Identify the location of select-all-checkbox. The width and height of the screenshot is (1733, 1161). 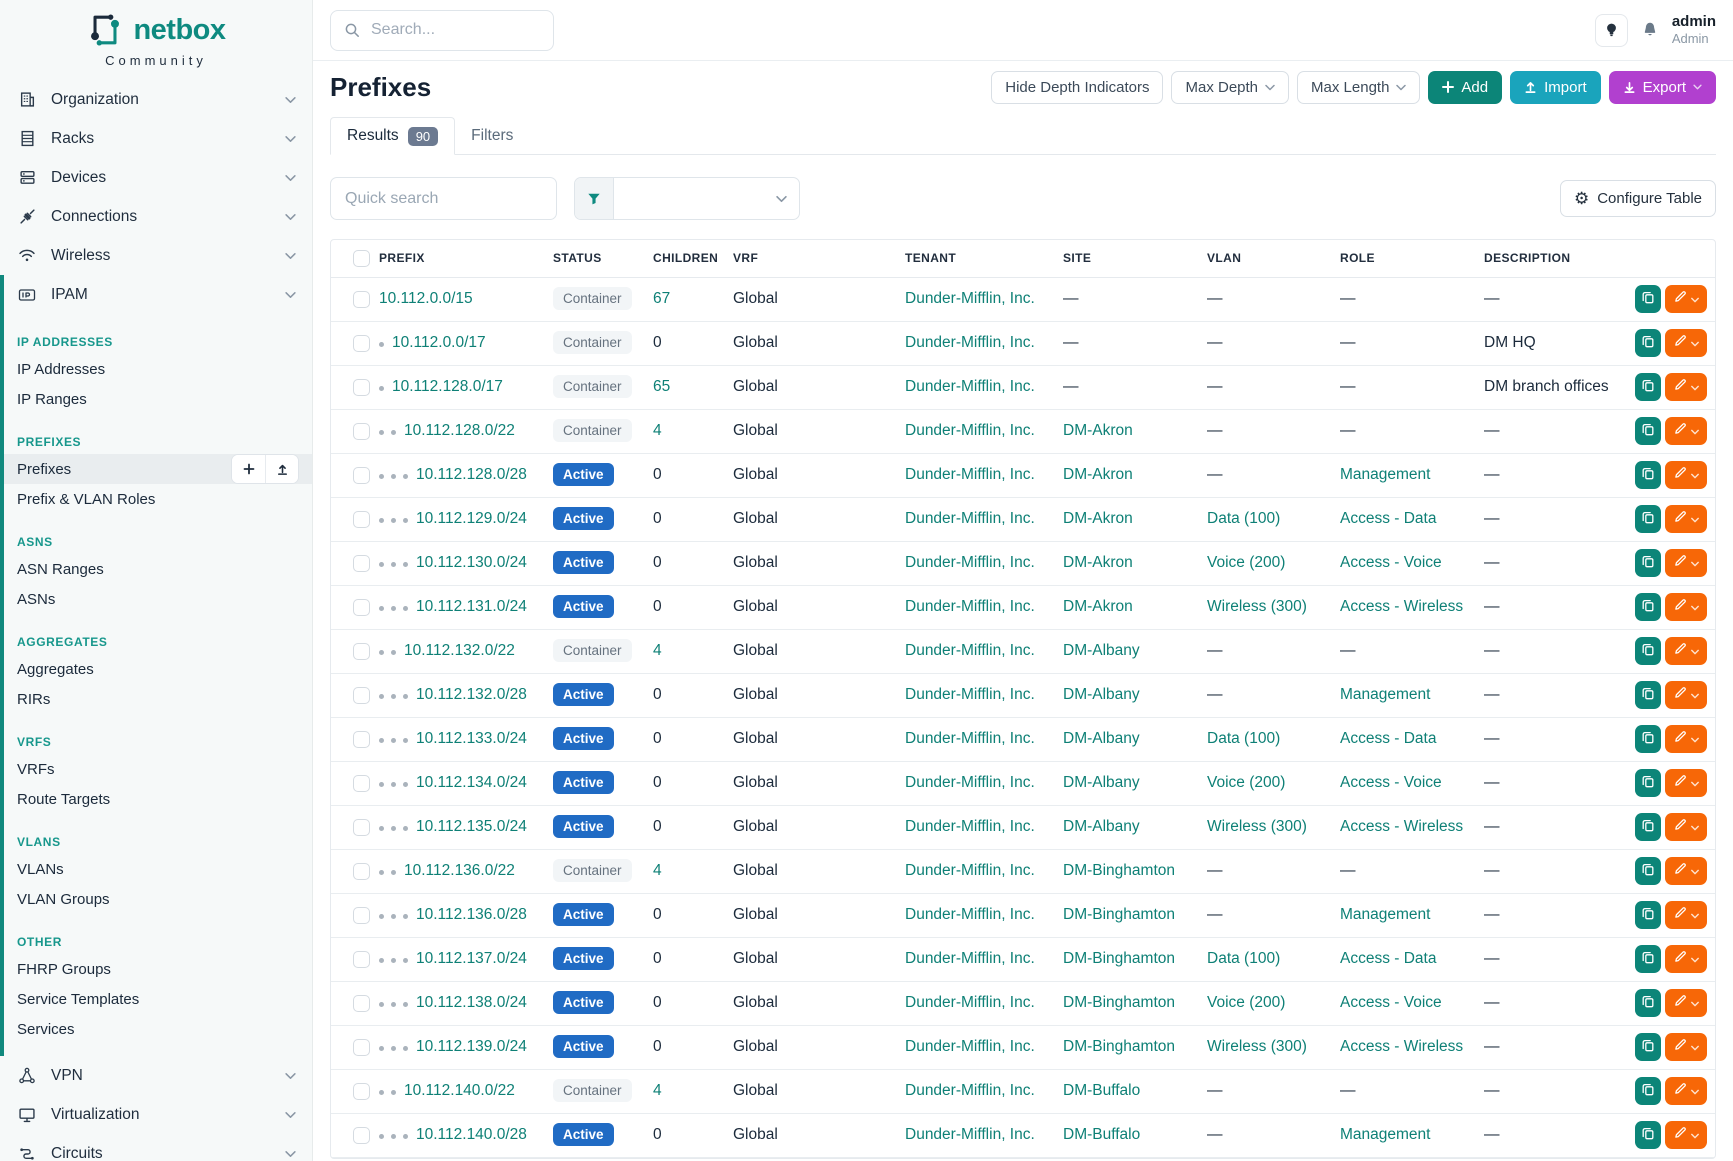
(361, 258).